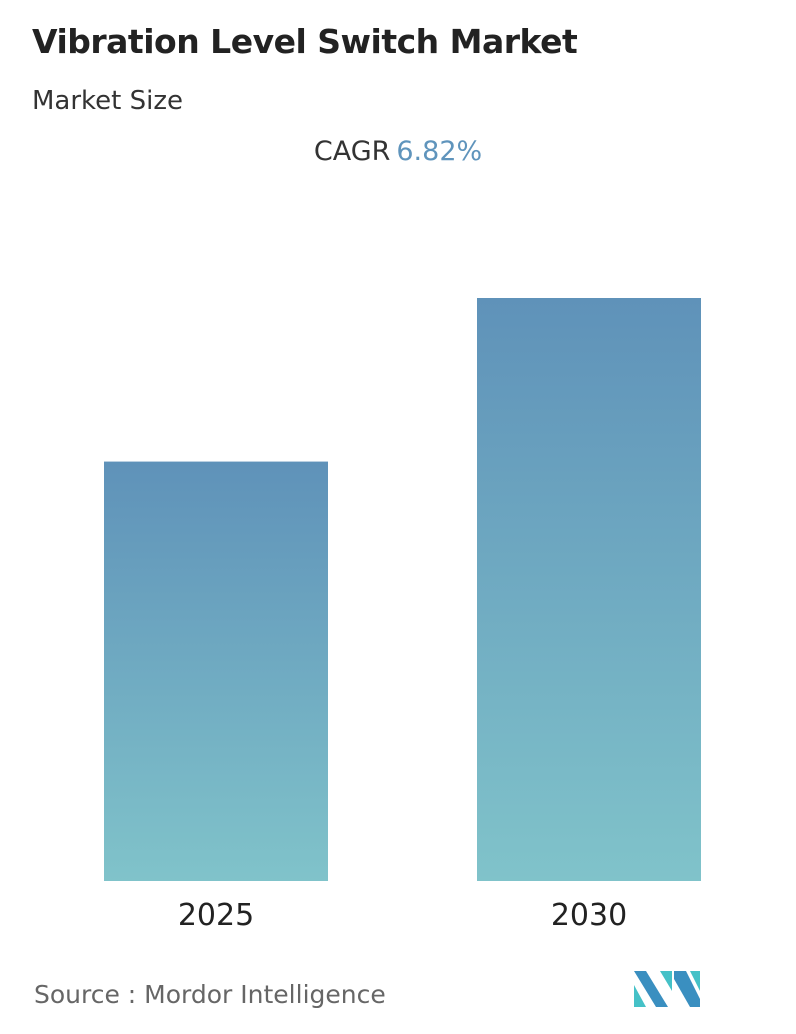  Describe the element at coordinates (108, 101) in the screenshot. I see `chart-subtitle: Market Size` at that location.